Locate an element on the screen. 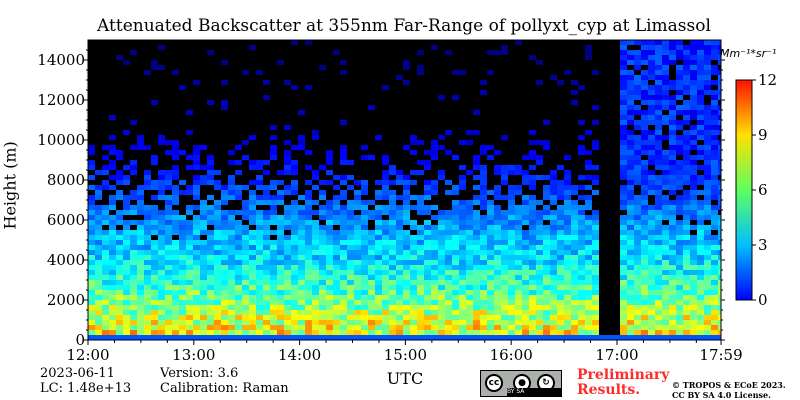 The height and width of the screenshot is (400, 800). cc-icon: cc is located at coordinates (494, 383).